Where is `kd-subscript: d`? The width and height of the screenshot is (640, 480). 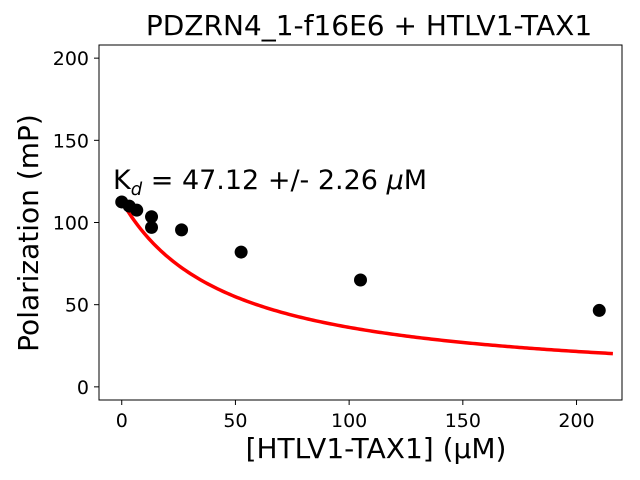
kd-subscript: d is located at coordinates (137, 189).